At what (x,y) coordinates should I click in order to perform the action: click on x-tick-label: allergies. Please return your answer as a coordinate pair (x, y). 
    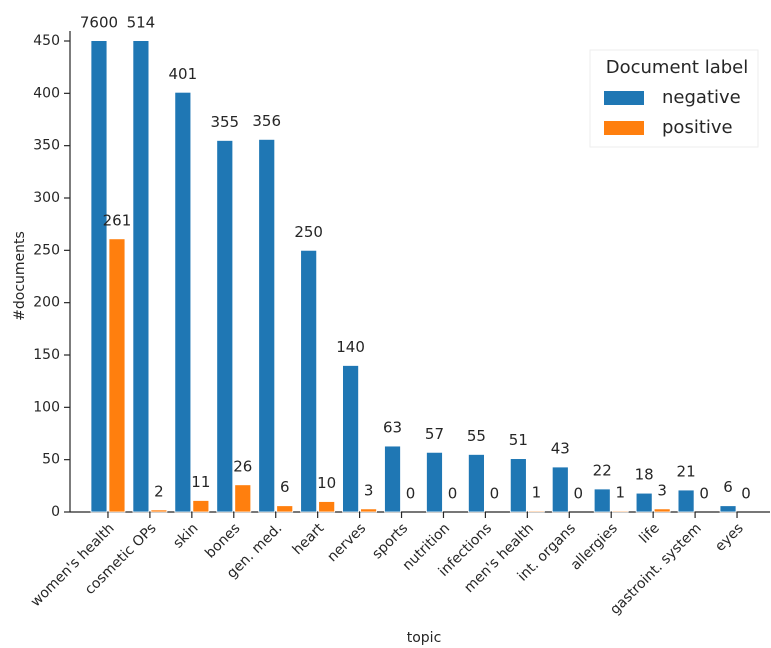
    Looking at the image, I should click on (594, 546).